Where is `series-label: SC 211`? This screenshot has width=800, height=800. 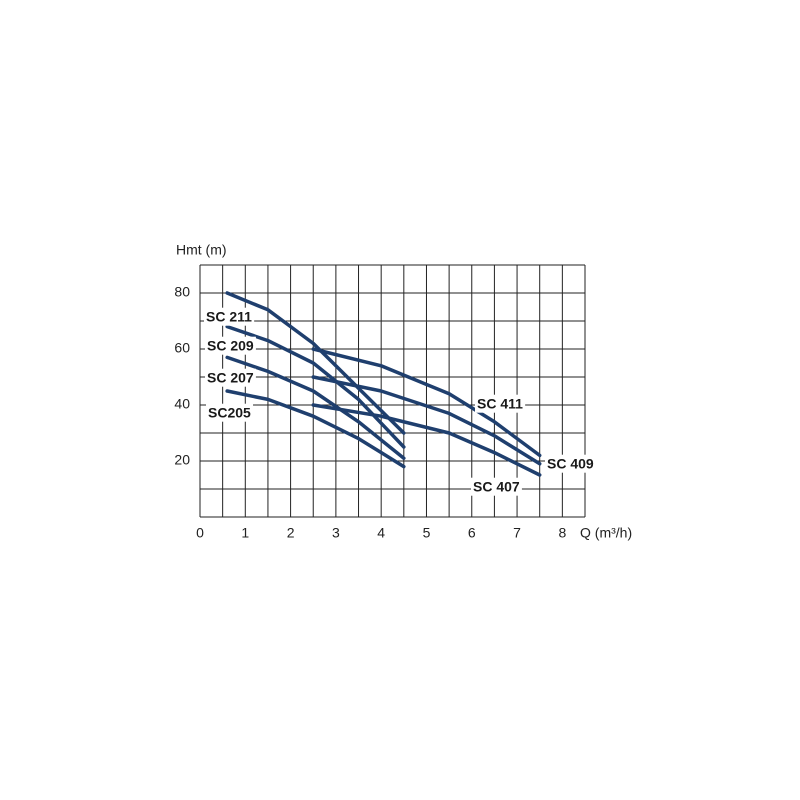 series-label: SC 211 is located at coordinates (229, 317).